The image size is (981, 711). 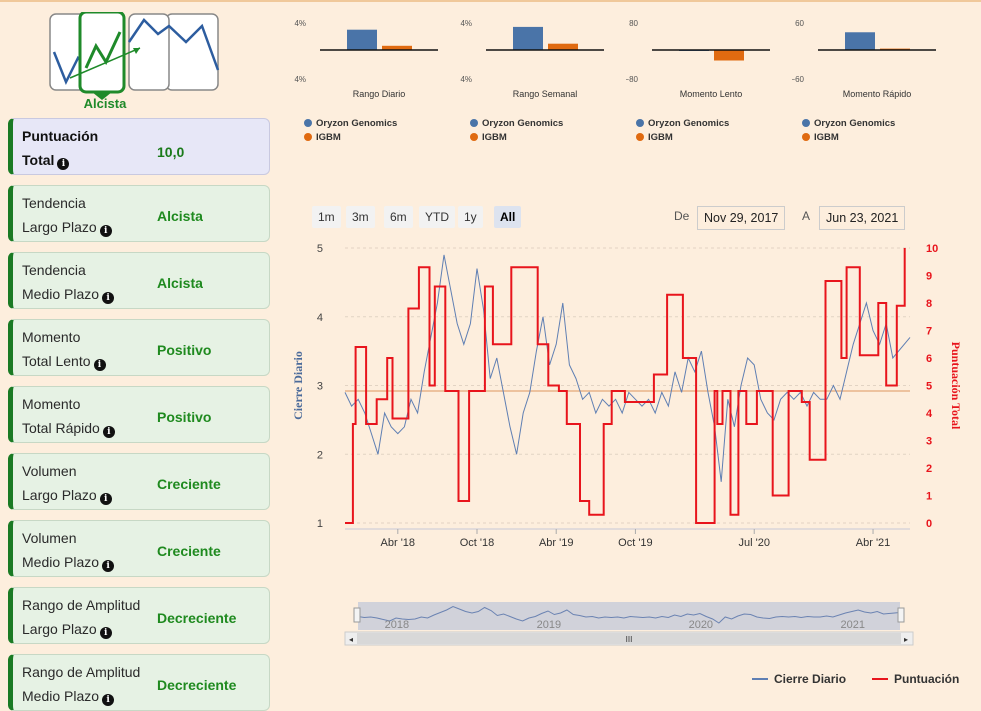 What do you see at coordinates (929, 414) in the screenshot?
I see `y2-tick-label: 4` at bounding box center [929, 414].